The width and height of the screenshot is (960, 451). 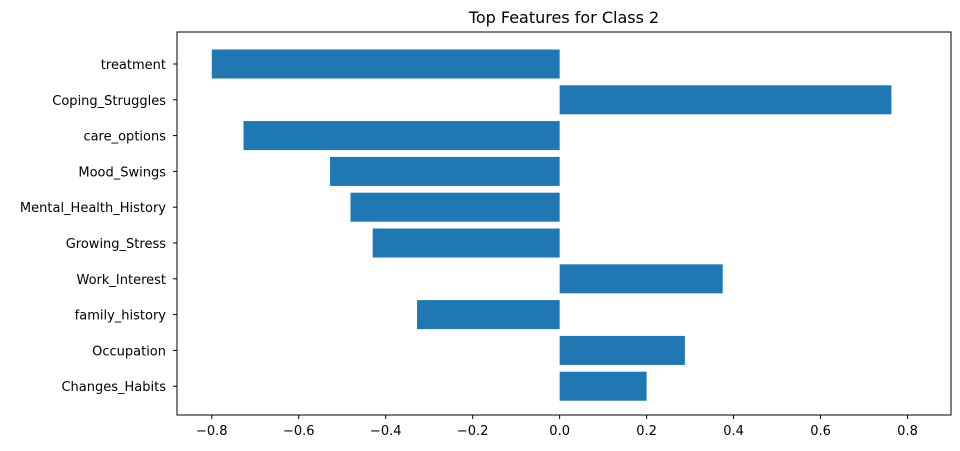 What do you see at coordinates (445, 171) in the screenshot?
I see `bar-Mood_Swings` at bounding box center [445, 171].